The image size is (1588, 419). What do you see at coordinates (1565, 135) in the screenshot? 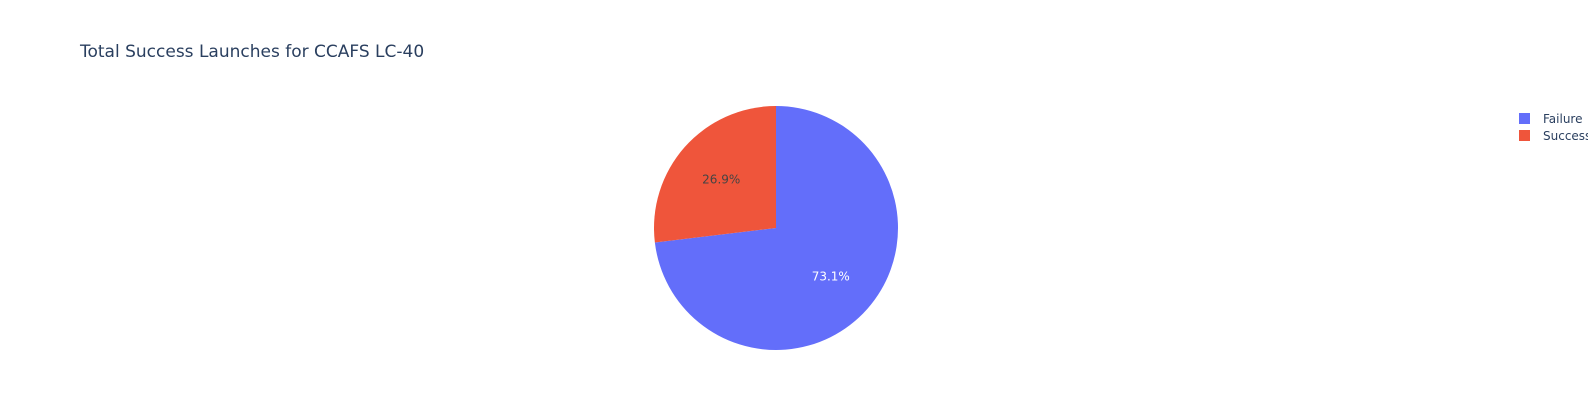
I see `legend-label-success: Success` at bounding box center [1565, 135].